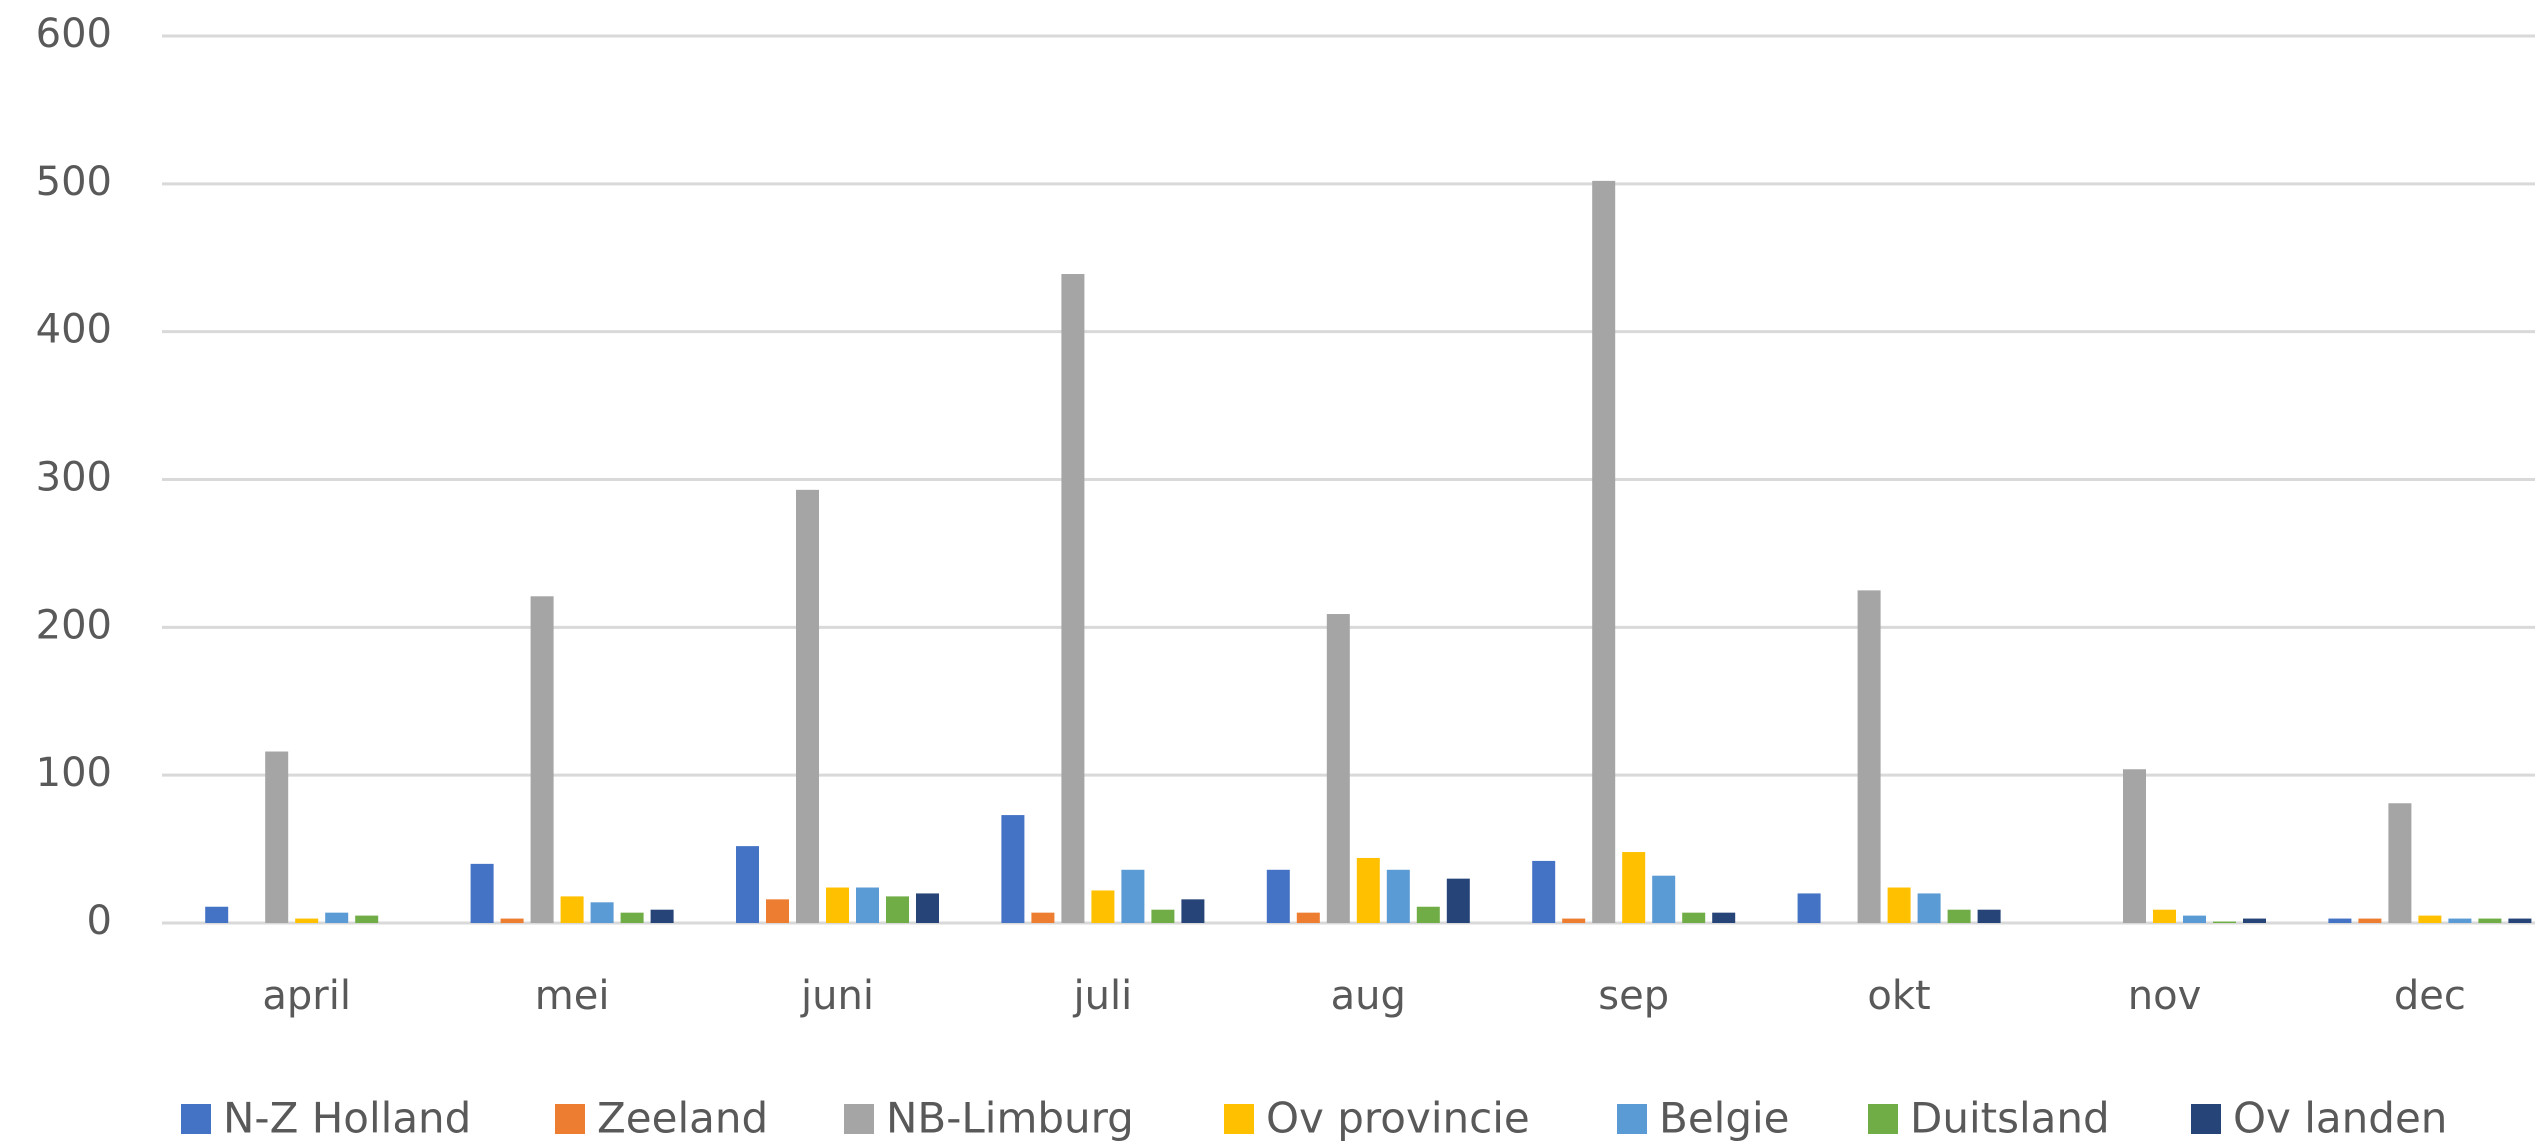 This screenshot has width=2535, height=1145. Describe the element at coordinates (1724, 1118) in the screenshot. I see `legend-label: Belgie` at that location.